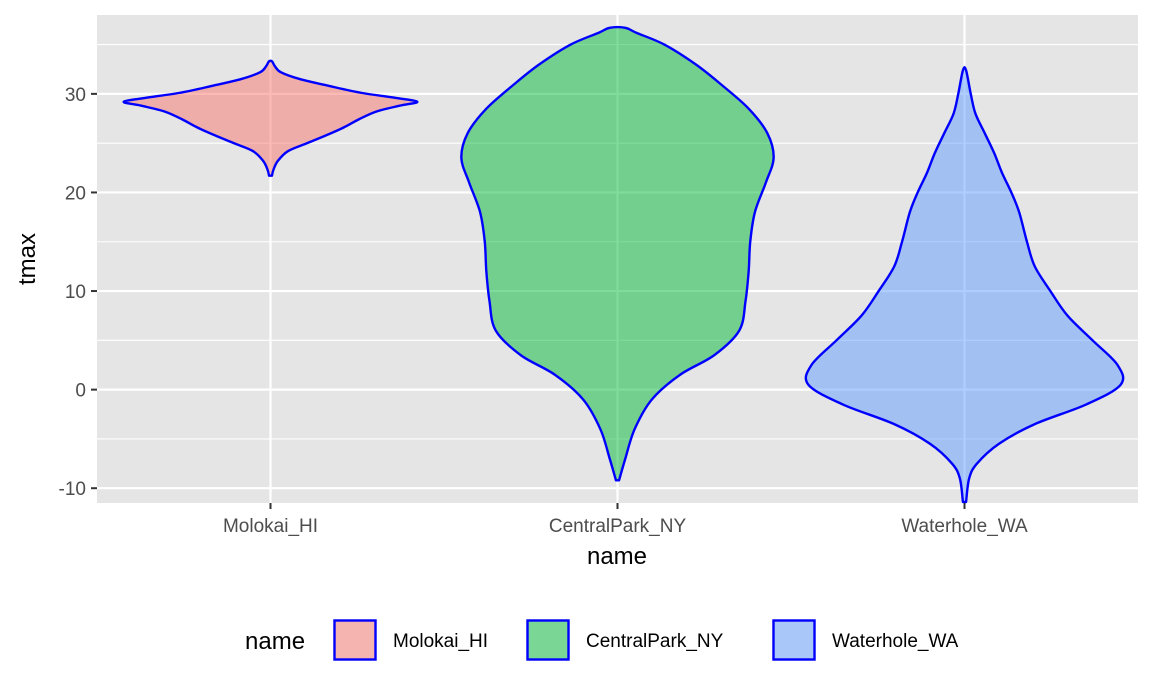 The height and width of the screenshot is (691, 1152). Describe the element at coordinates (75, 193) in the screenshot. I see `y-tick-label: 20` at that location.